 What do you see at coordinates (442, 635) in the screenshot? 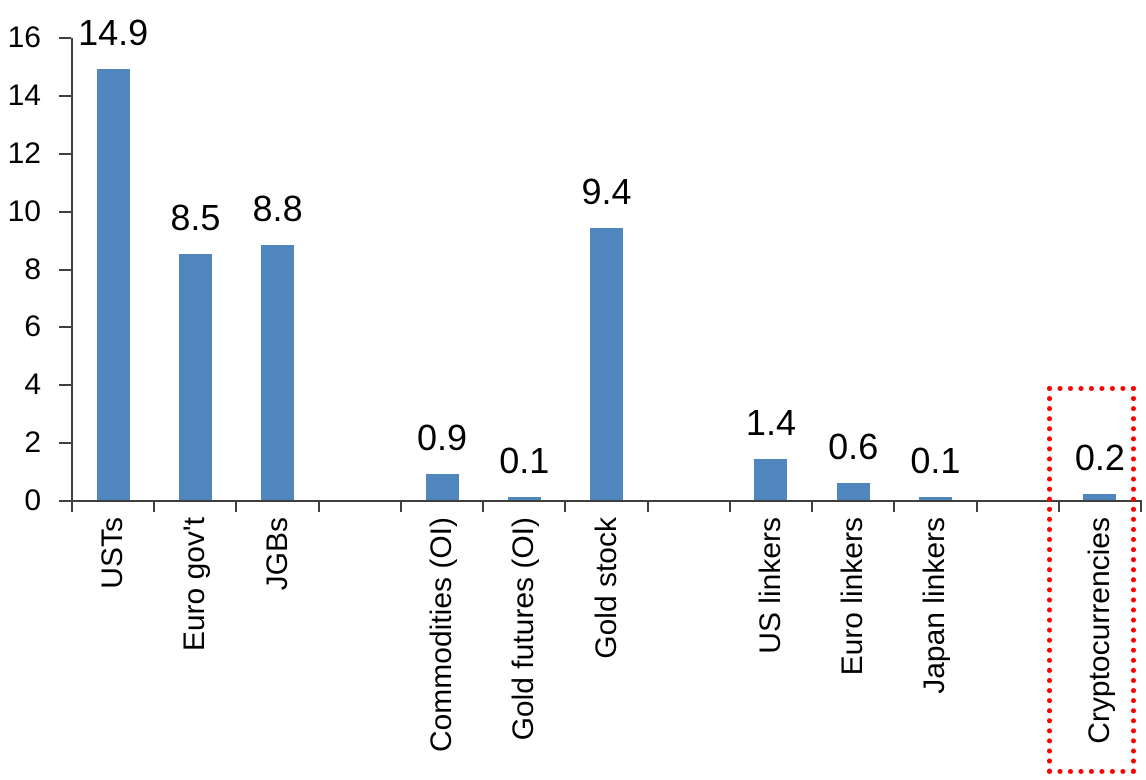
I see `category-label-commodities-oi: Commodities (OI)` at bounding box center [442, 635].